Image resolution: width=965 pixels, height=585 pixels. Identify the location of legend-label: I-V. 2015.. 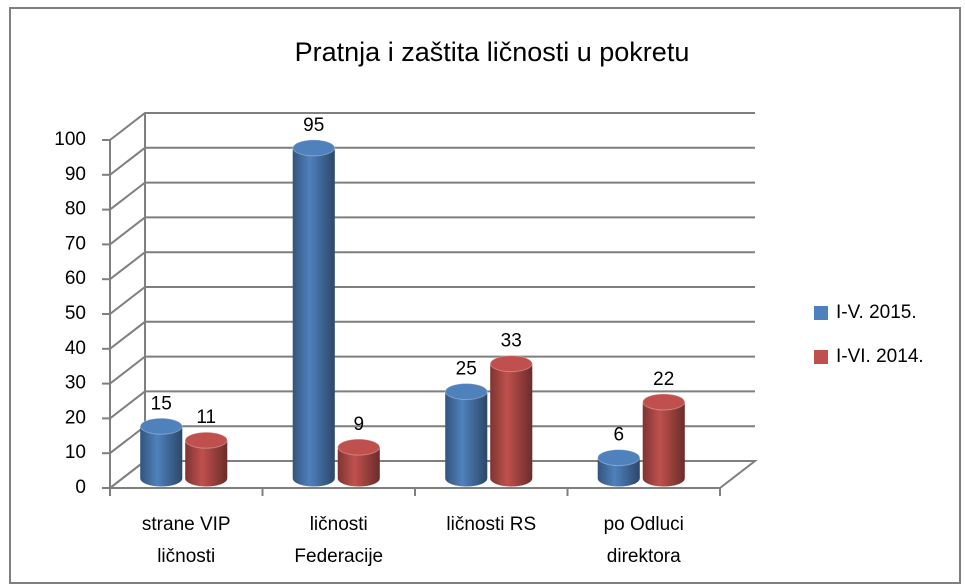
(876, 312).